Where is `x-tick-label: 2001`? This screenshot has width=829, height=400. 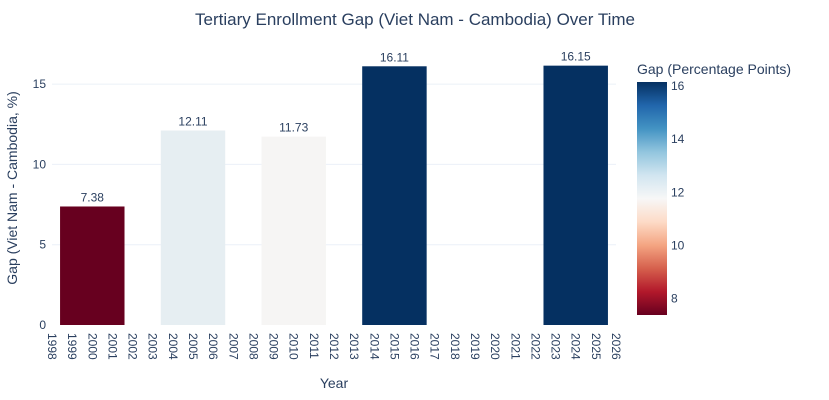 x-tick-label: 2001 is located at coordinates (112, 346).